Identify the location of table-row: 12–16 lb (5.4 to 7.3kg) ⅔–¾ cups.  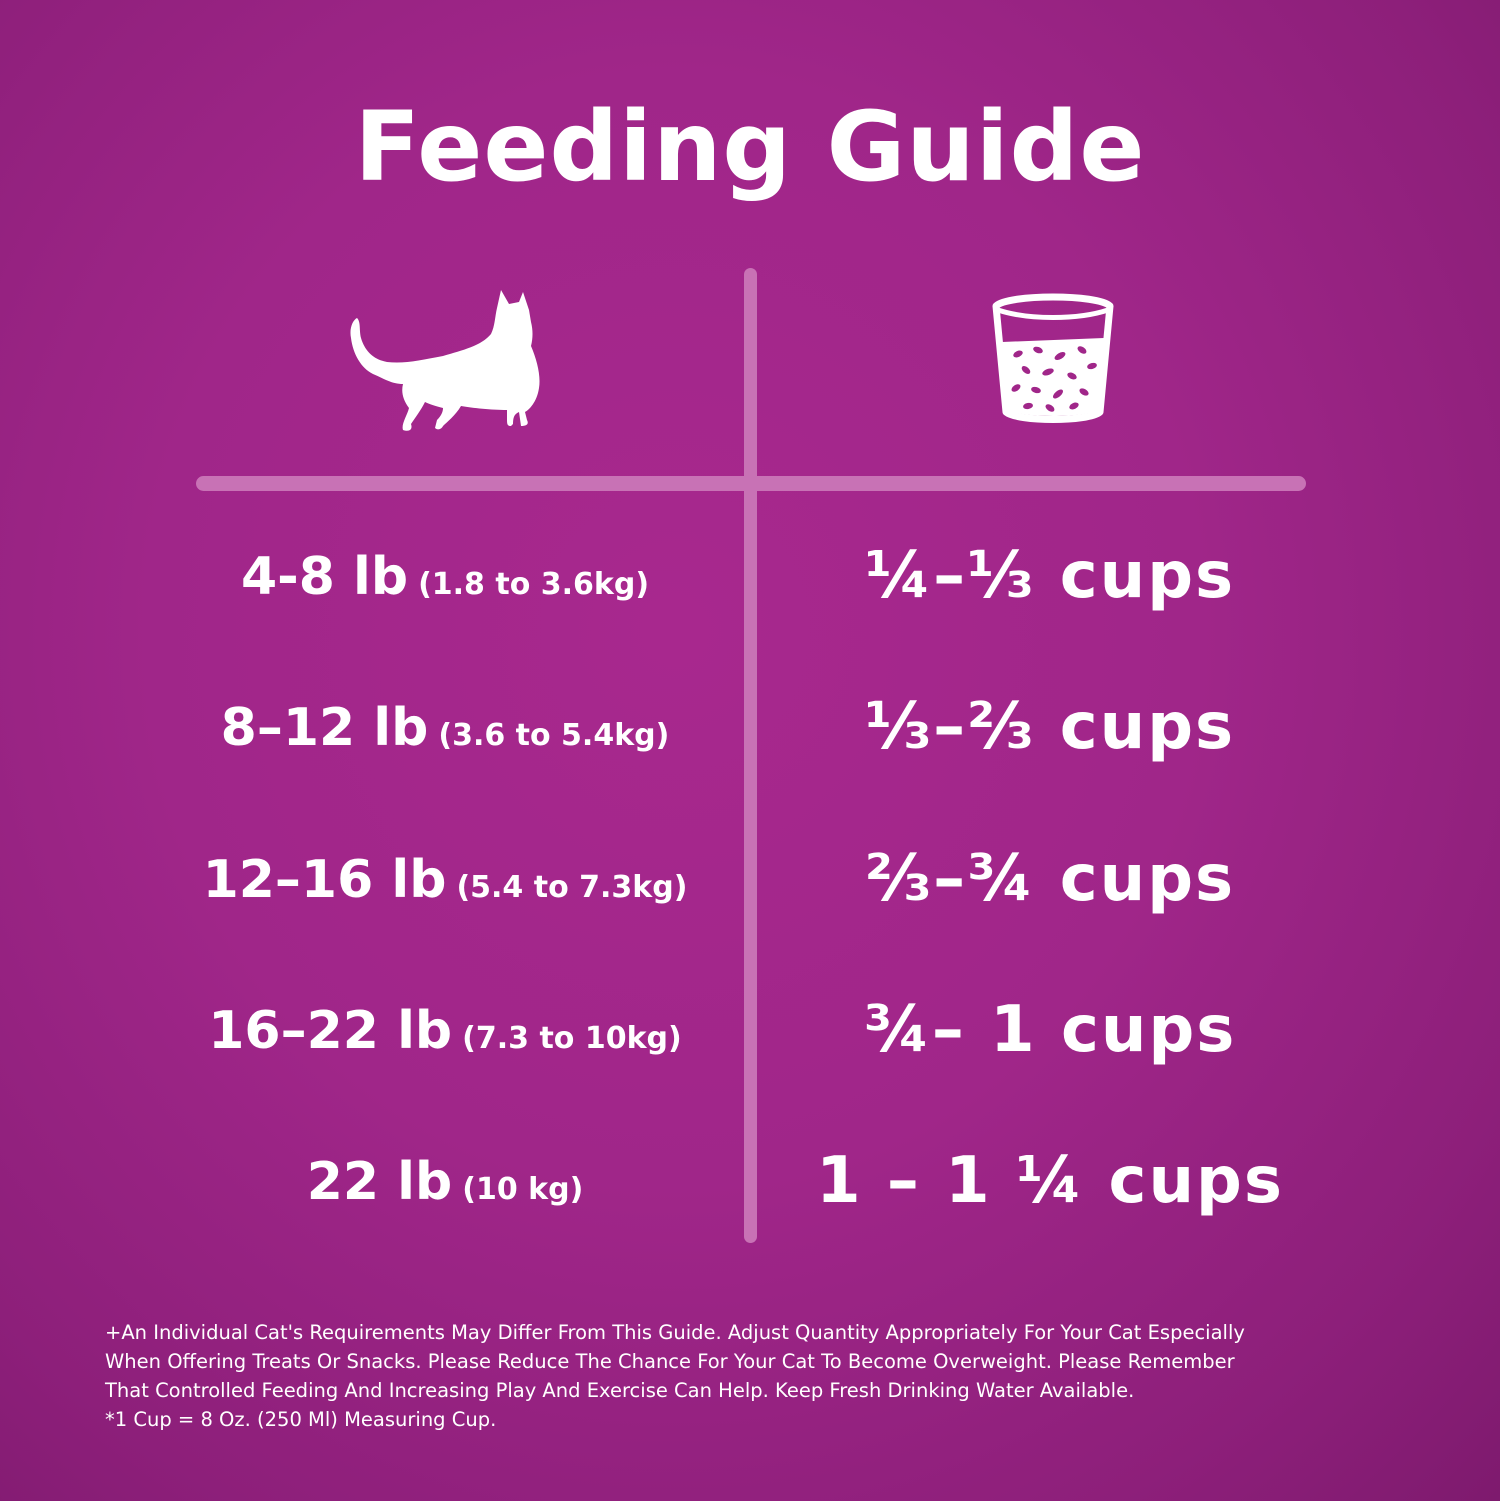
(750, 878).